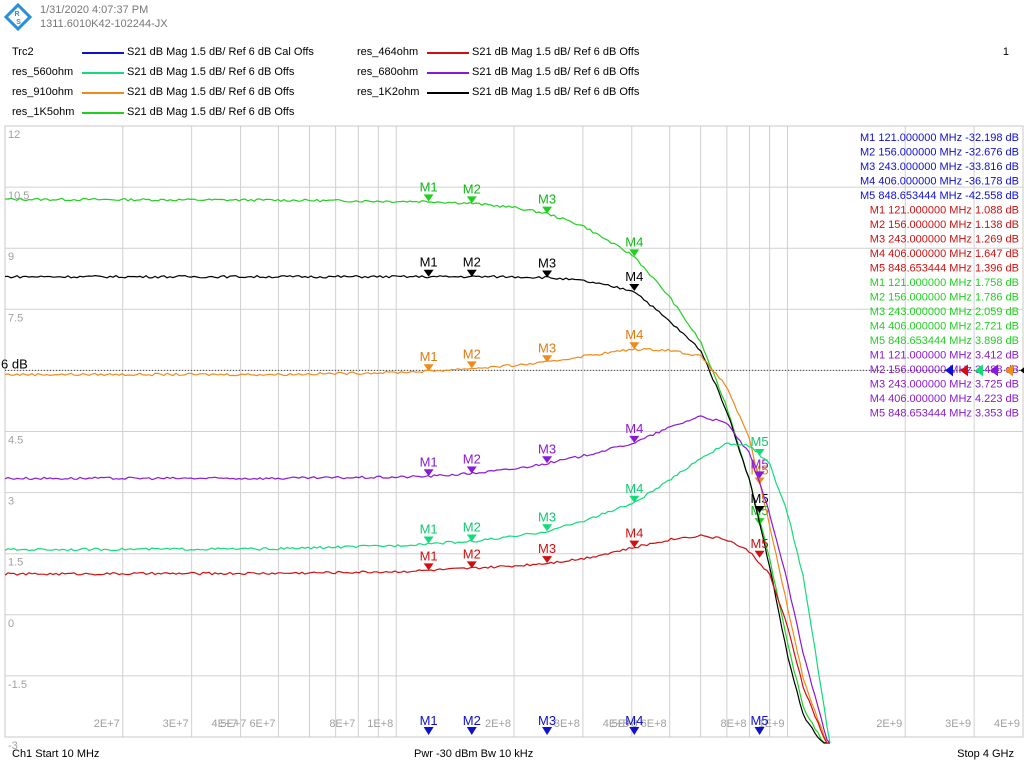 Image resolution: width=1024 pixels, height=768 pixels. What do you see at coordinates (944, 269) in the screenshot?
I see `marker-readout-row: M5 848.653444 MHz 1.396 dB` at bounding box center [944, 269].